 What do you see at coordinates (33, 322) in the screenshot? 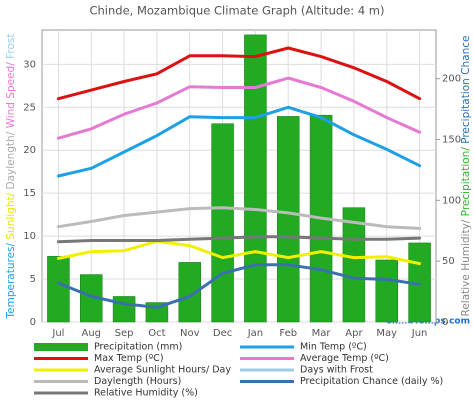
I see `y-tick-label: 0` at bounding box center [33, 322].